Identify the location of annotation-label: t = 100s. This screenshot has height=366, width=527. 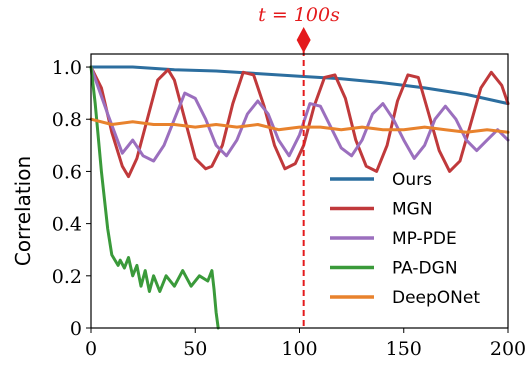
(299, 15).